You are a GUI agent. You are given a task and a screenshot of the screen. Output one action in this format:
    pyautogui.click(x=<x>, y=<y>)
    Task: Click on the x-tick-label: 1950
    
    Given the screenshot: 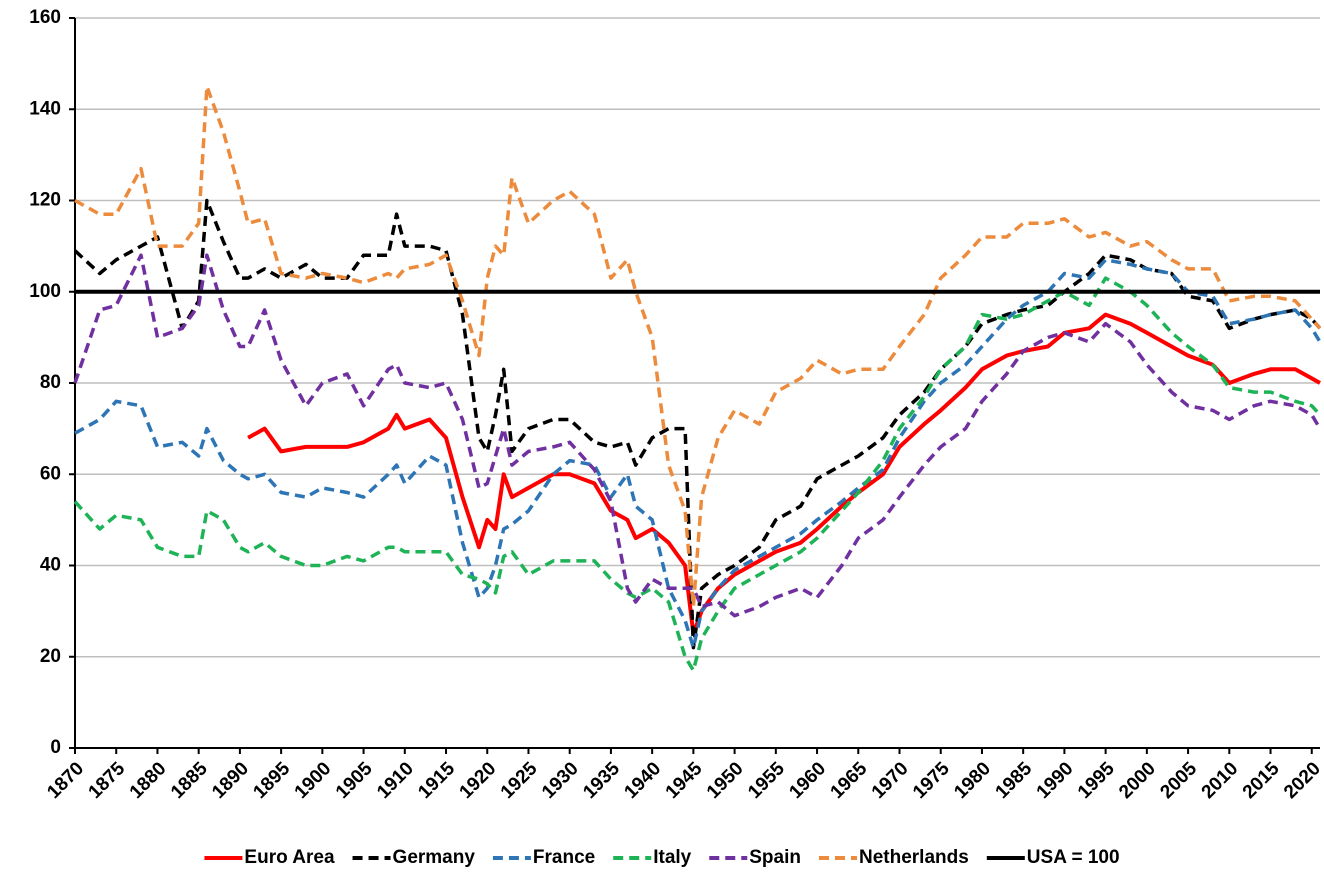 What is the action you would take?
    pyautogui.click(x=725, y=780)
    